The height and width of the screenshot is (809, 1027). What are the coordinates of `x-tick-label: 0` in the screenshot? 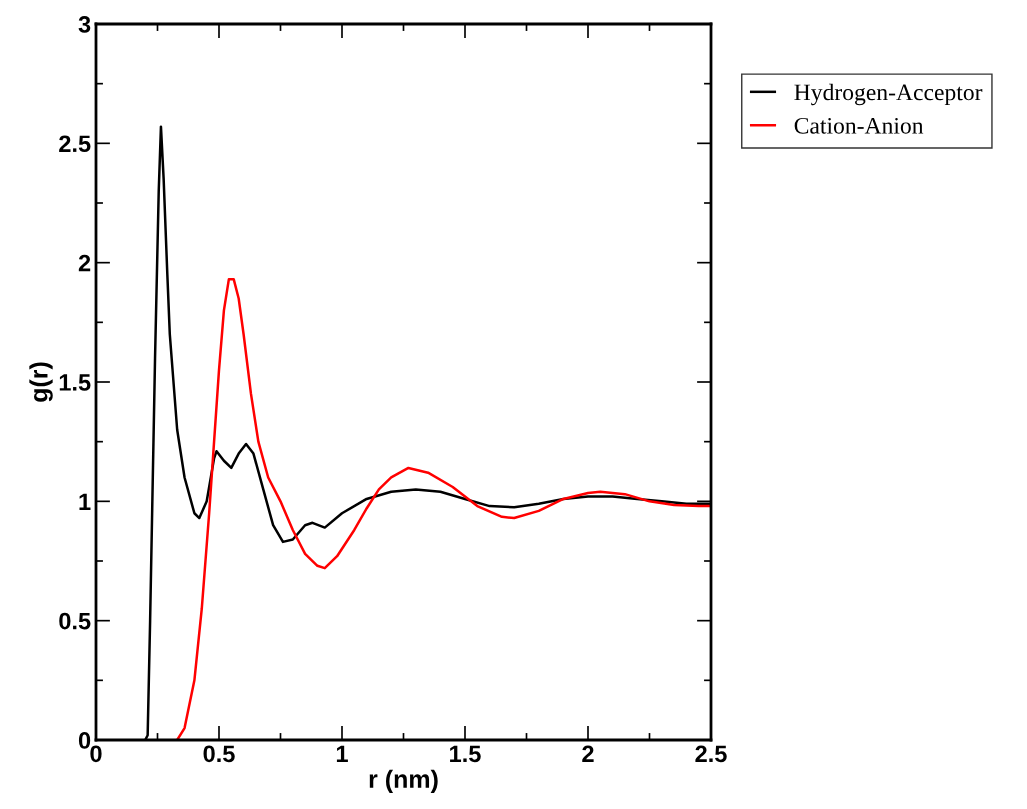 It's located at (96, 754).